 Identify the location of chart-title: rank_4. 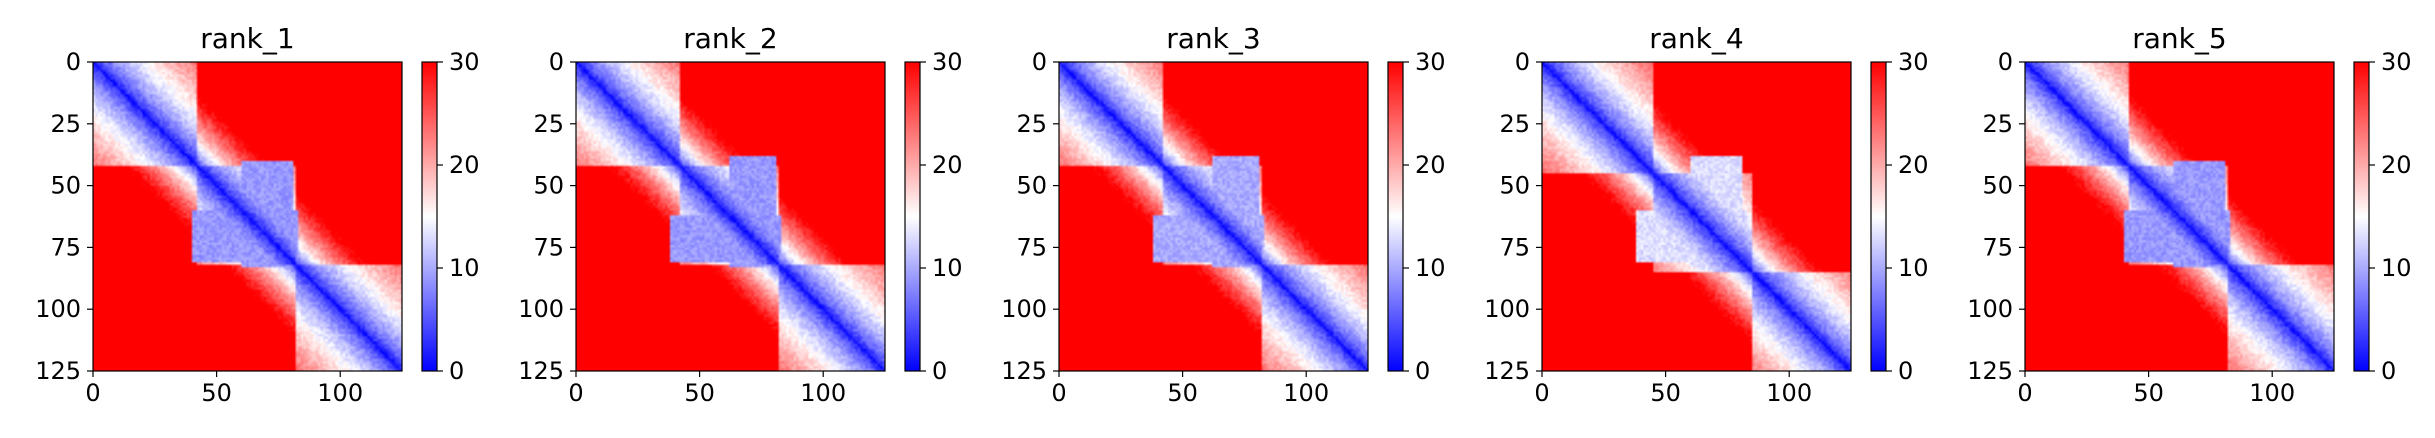
(1696, 38).